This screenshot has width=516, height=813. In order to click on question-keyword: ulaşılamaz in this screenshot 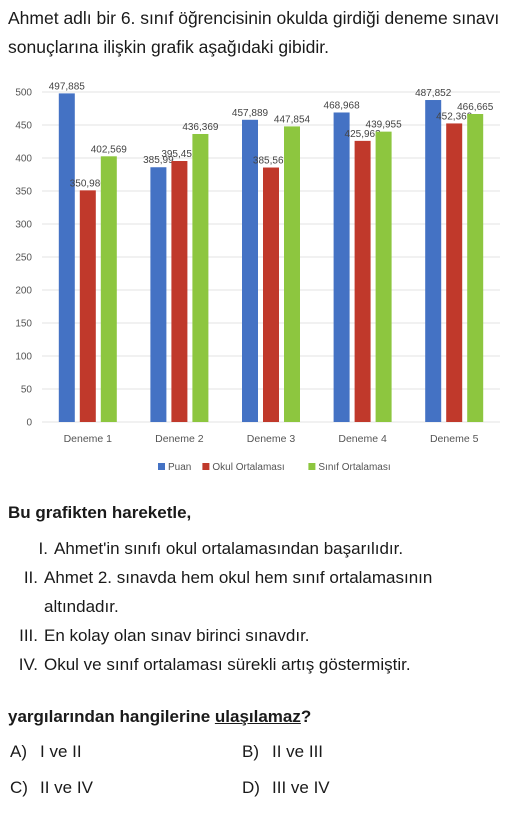, I will do `click(257, 716)`.